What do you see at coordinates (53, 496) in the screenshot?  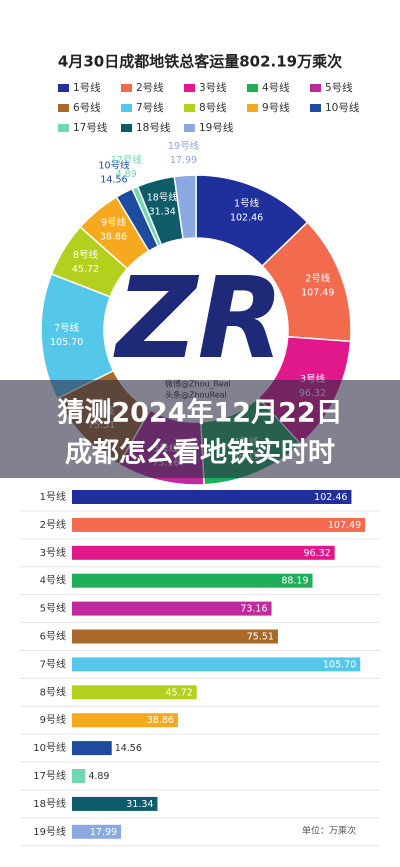 I see `bar-category-label: 1号线` at bounding box center [53, 496].